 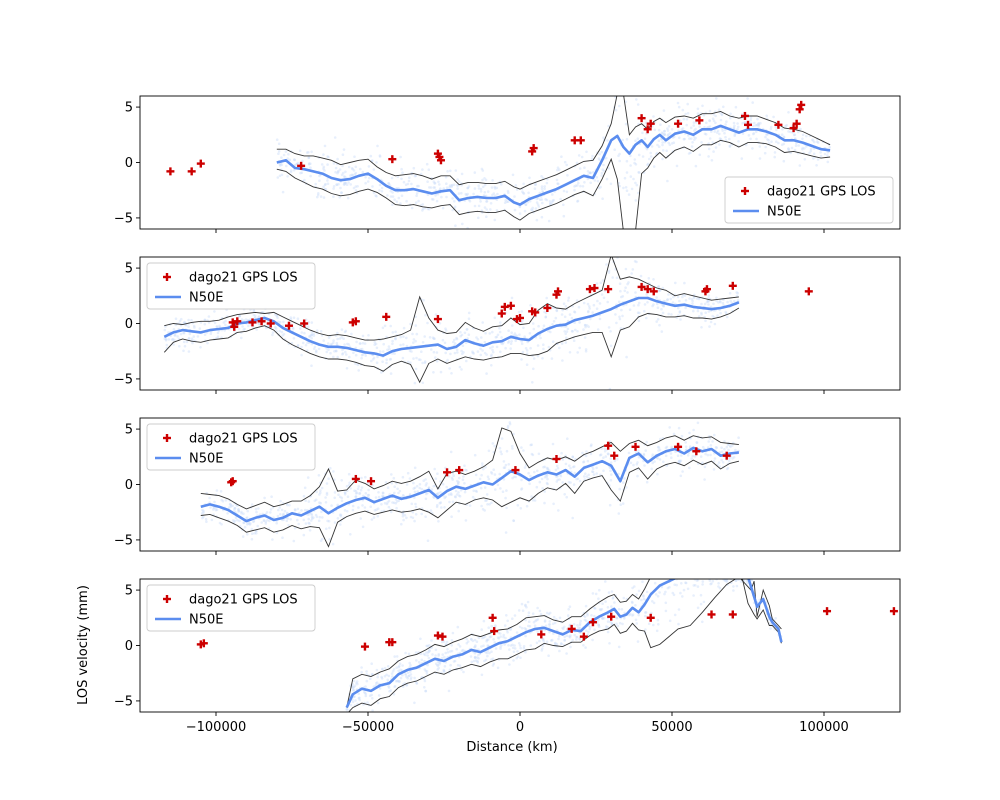 What do you see at coordinates (129, 269) in the screenshot?
I see `y-tick-label: 5` at bounding box center [129, 269].